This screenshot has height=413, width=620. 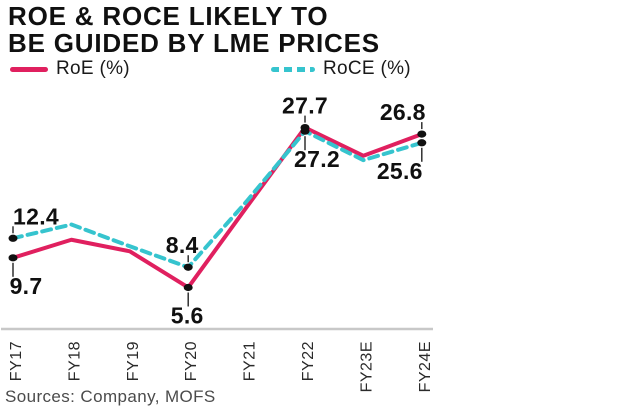 What do you see at coordinates (305, 131) in the screenshot?
I see `data-point-dot-fy22-27.2` at bounding box center [305, 131].